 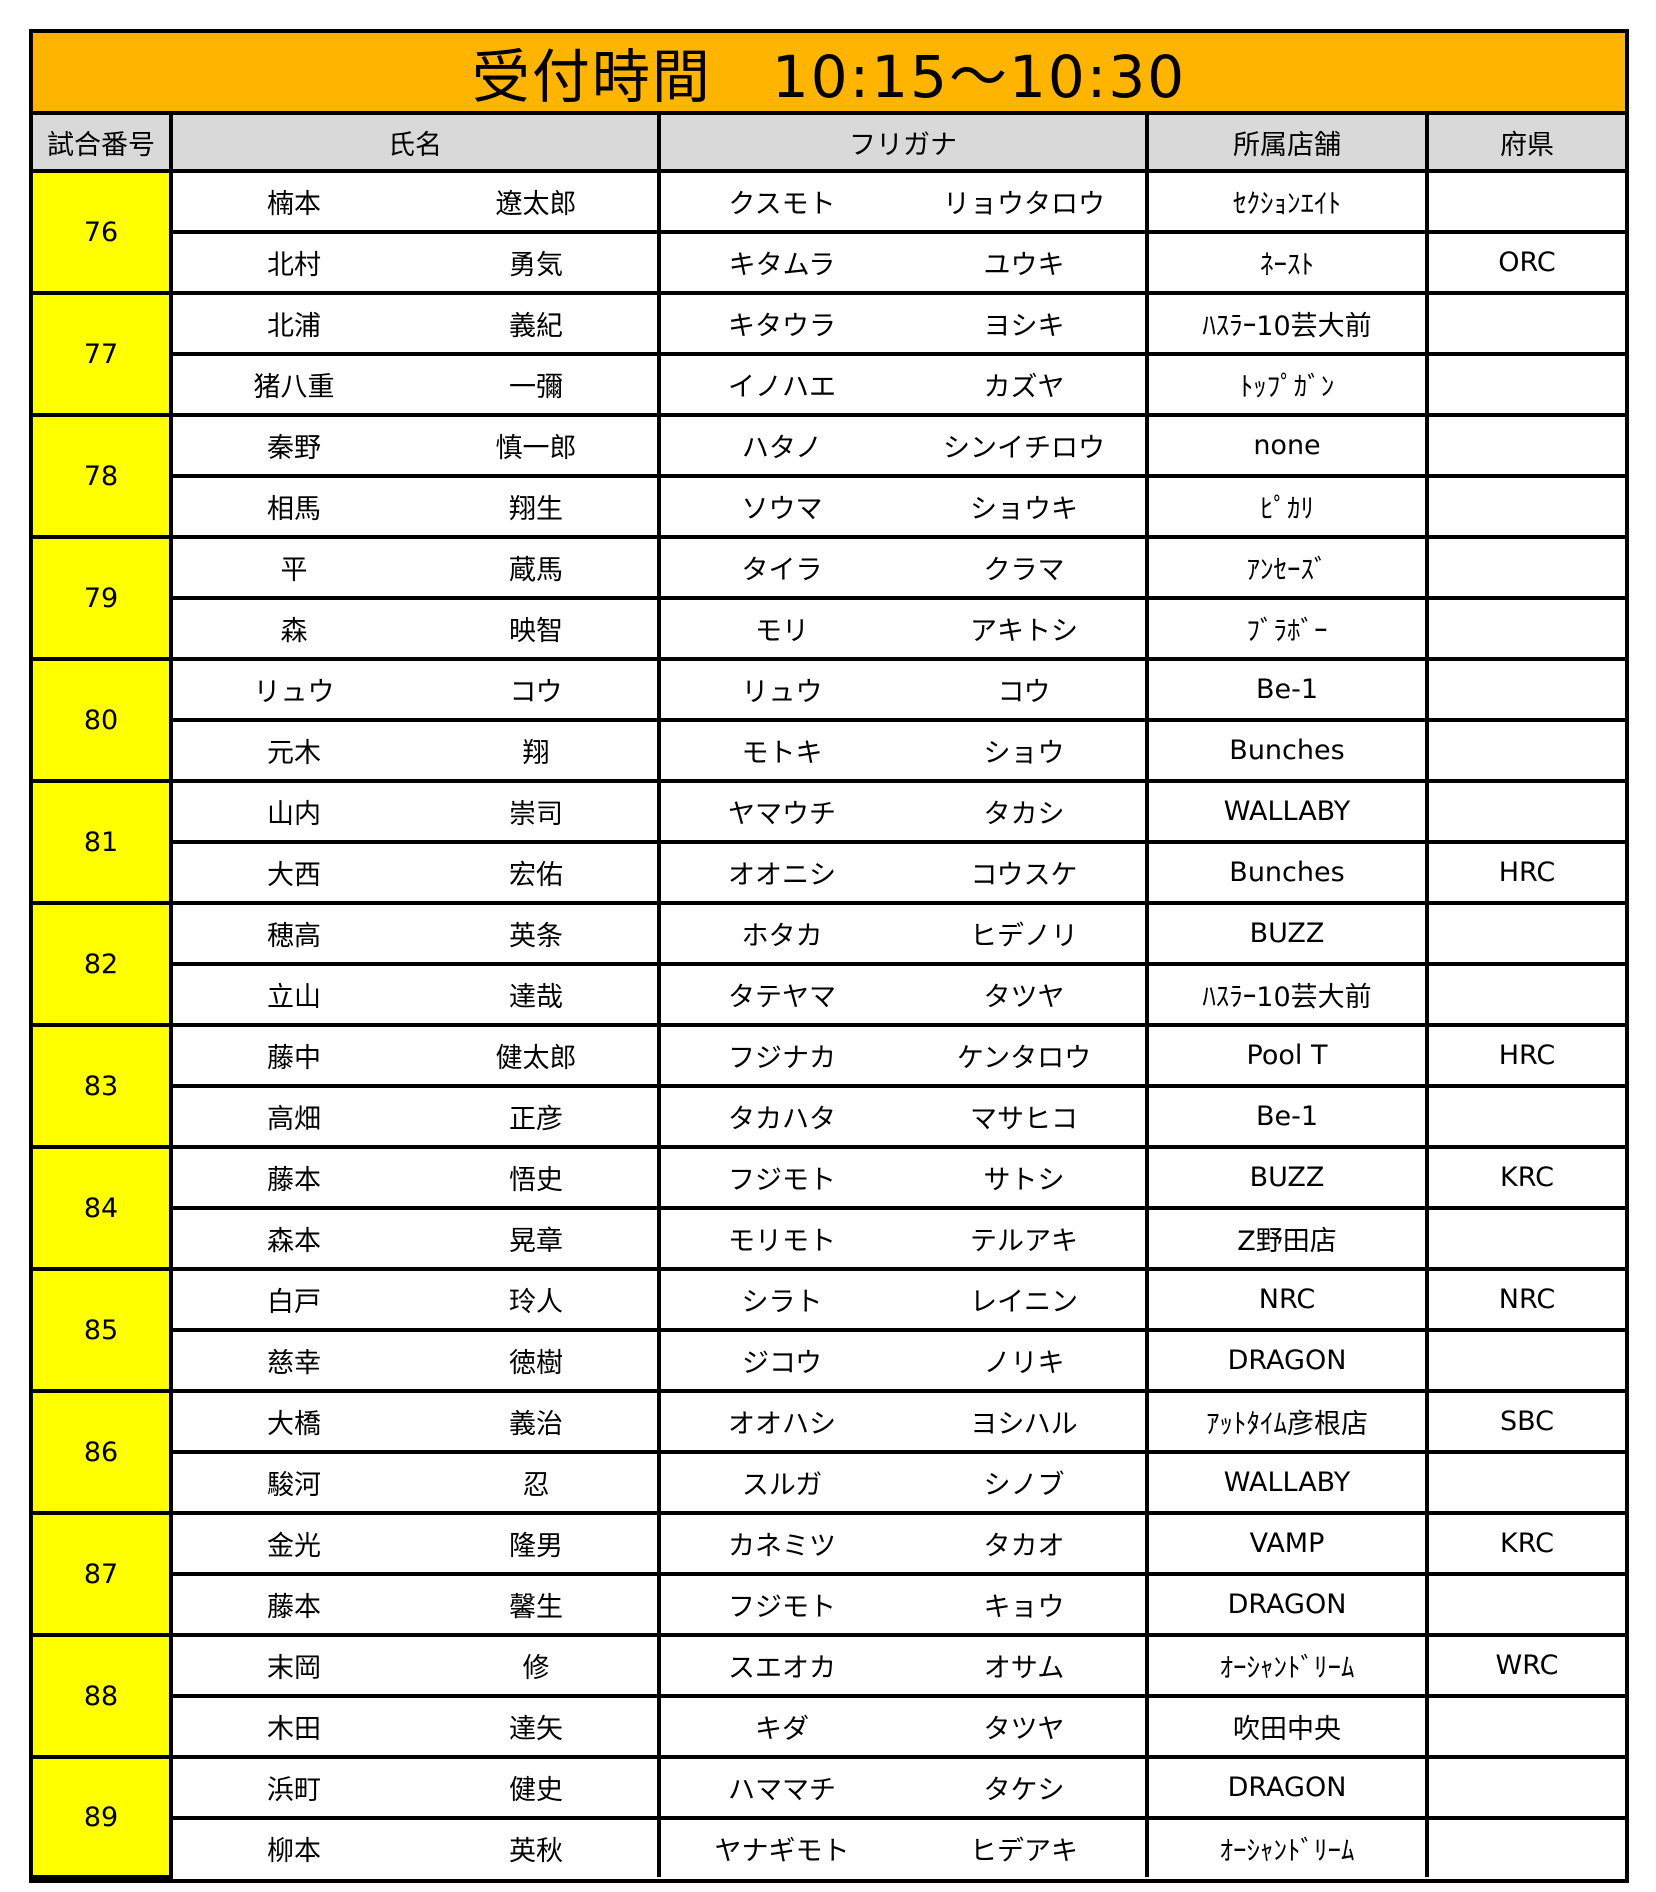 What do you see at coordinates (782, 1790) in the screenshot?
I see `kana-last: ハママチ` at bounding box center [782, 1790].